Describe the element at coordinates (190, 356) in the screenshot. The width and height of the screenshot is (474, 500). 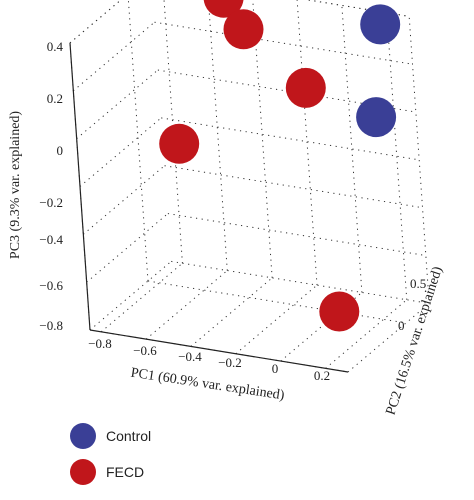
I see `x-tick-label: −0.4` at that location.